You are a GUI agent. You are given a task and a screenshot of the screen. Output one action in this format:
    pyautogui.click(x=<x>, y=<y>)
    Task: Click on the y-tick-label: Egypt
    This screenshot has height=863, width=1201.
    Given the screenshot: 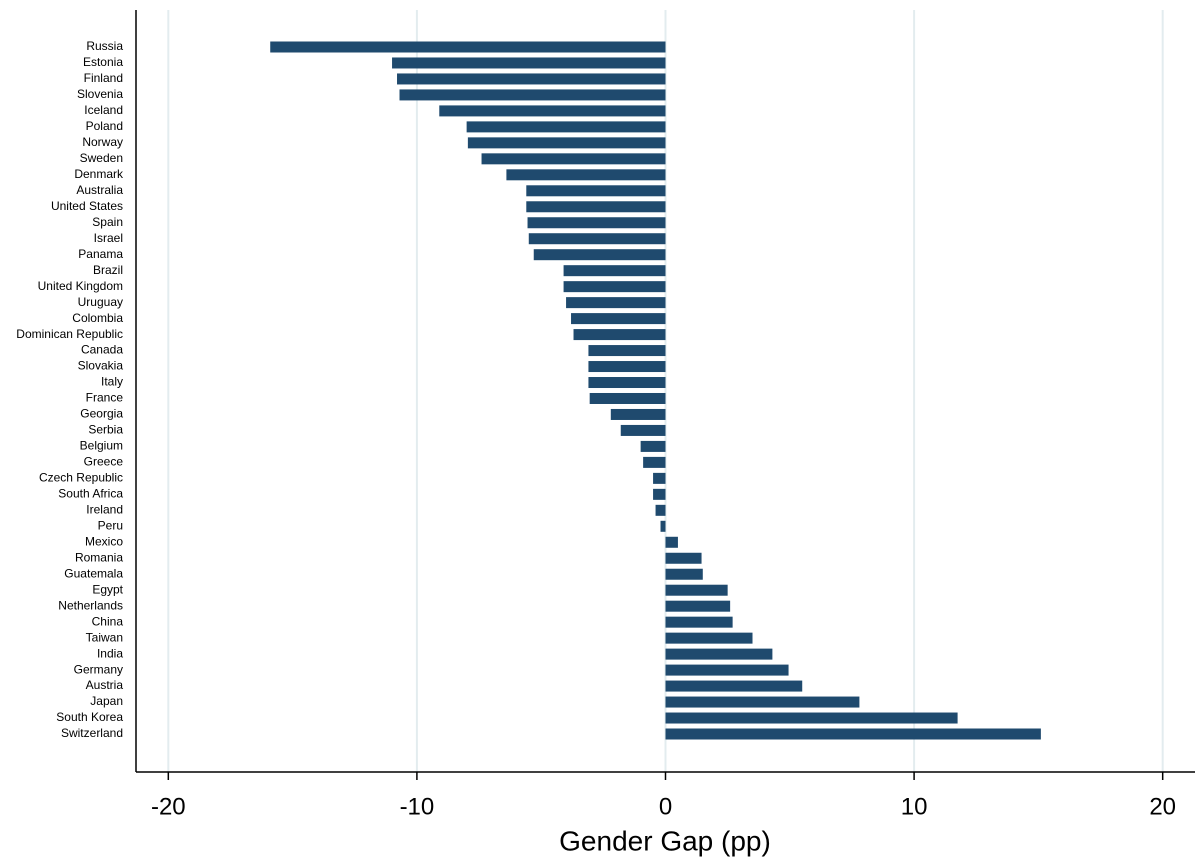 What is the action you would take?
    pyautogui.click(x=107, y=589)
    